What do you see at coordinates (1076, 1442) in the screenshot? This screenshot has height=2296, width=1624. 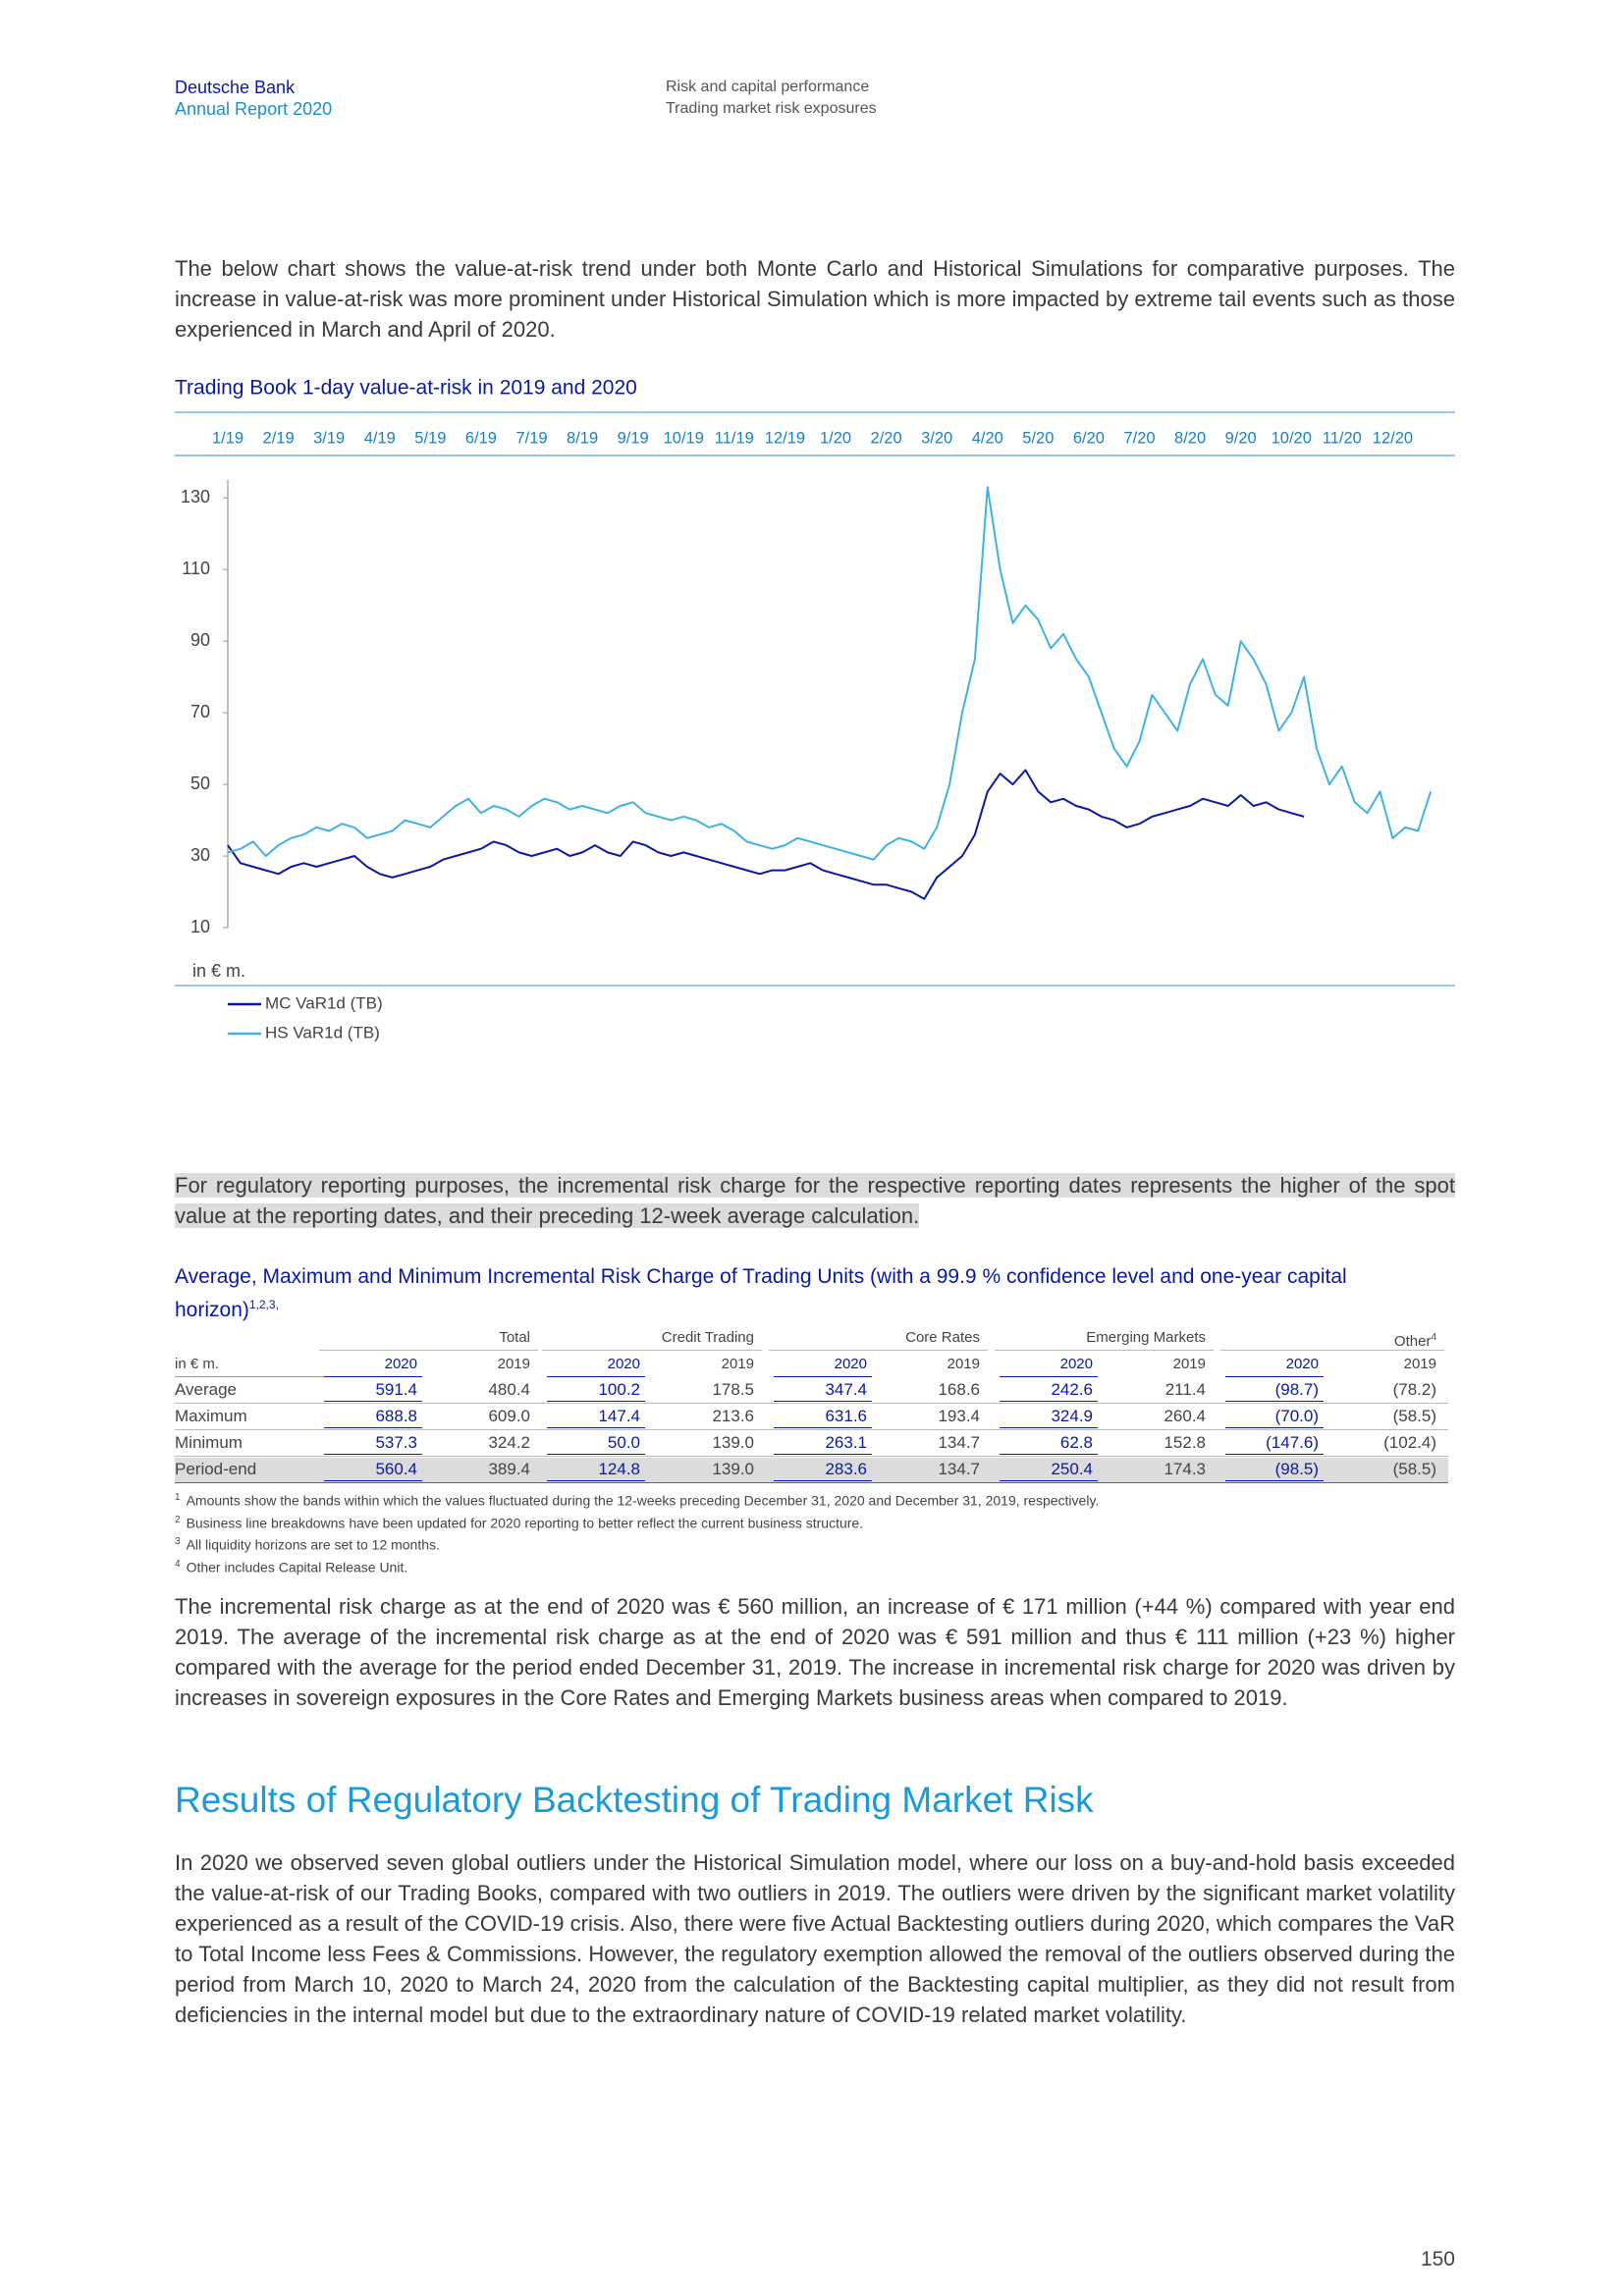 I see `table-value: 62.8` at bounding box center [1076, 1442].